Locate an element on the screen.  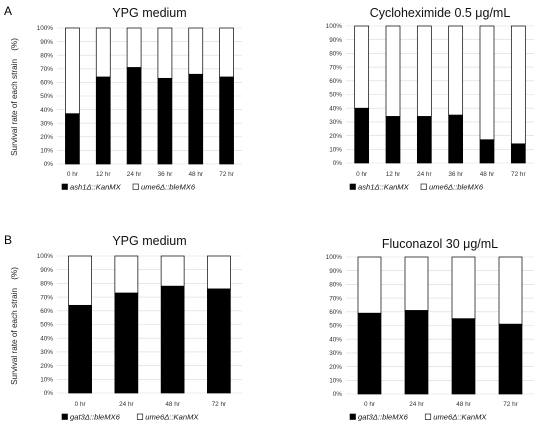
y-axis-label-b: Survival rate of each strain (%) is located at coordinates (14, 326).